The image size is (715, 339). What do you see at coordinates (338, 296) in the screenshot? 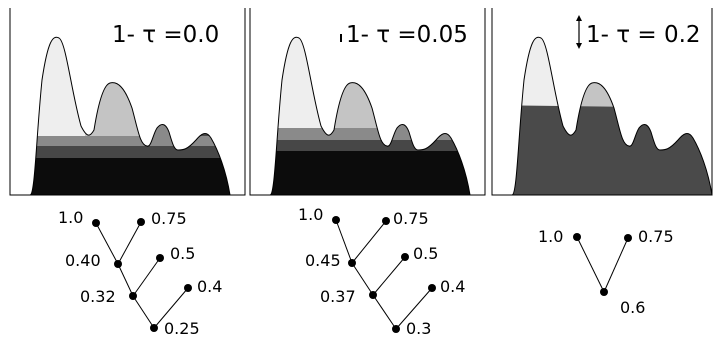
I see `tree-node-label: 0.37` at bounding box center [338, 296].